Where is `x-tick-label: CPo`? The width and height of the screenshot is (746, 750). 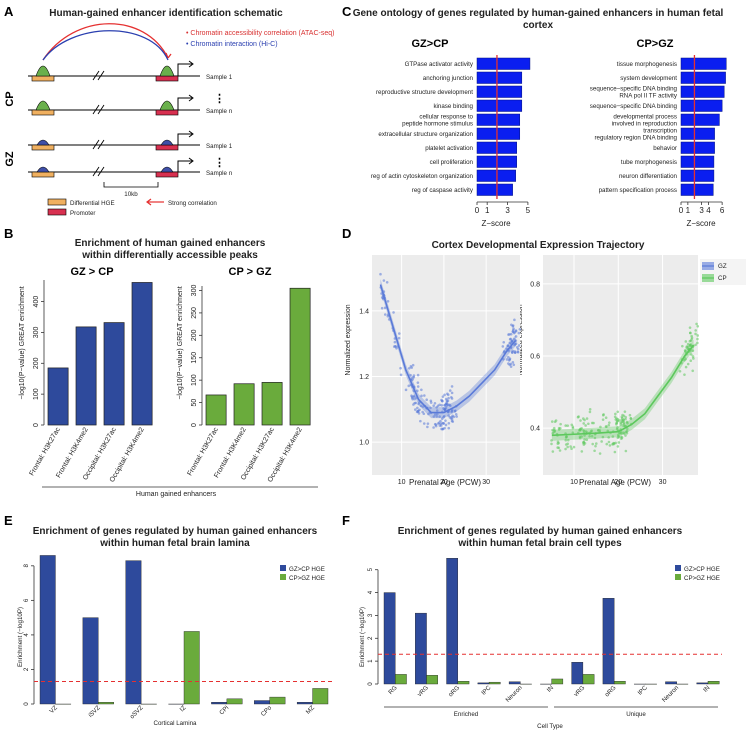
x-tick-label: CPo is located at coordinates (267, 711).